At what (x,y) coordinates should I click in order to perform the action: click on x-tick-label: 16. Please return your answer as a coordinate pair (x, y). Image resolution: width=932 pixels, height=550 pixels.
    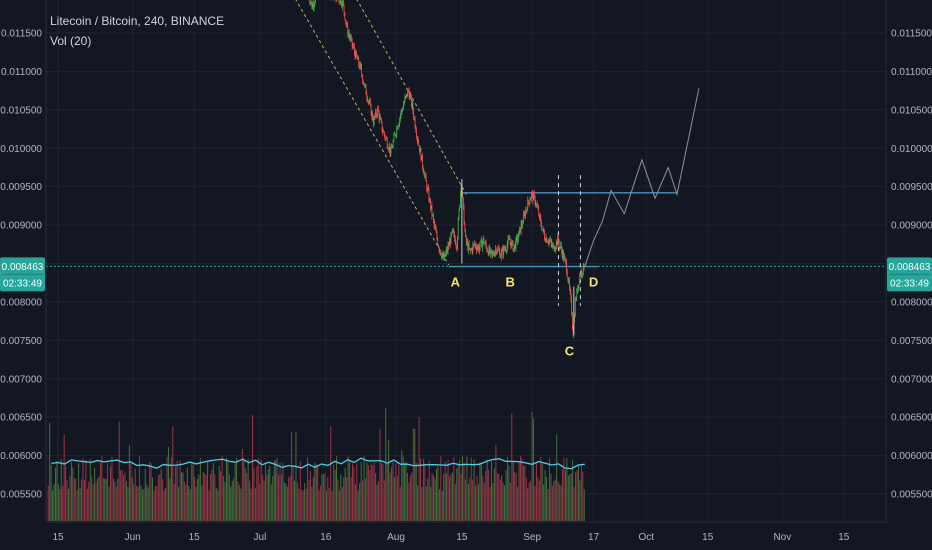
    Looking at the image, I should click on (326, 537).